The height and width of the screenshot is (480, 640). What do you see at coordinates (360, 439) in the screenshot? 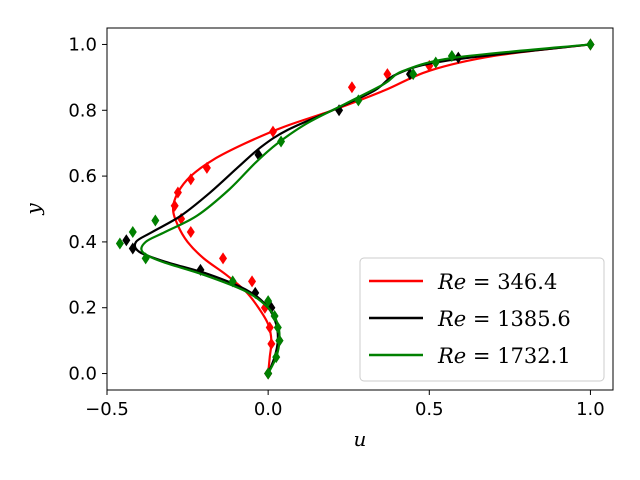
I see `x-axis-label: u` at bounding box center [360, 439].